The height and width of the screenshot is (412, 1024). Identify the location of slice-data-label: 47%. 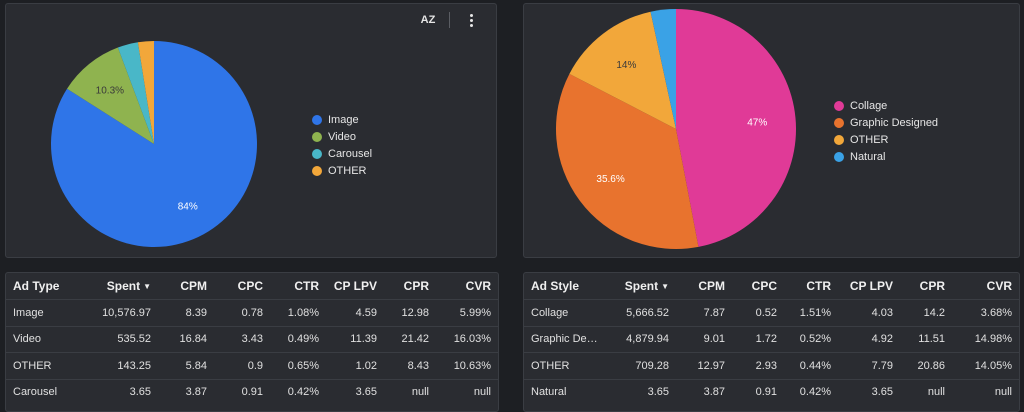
(757, 122).